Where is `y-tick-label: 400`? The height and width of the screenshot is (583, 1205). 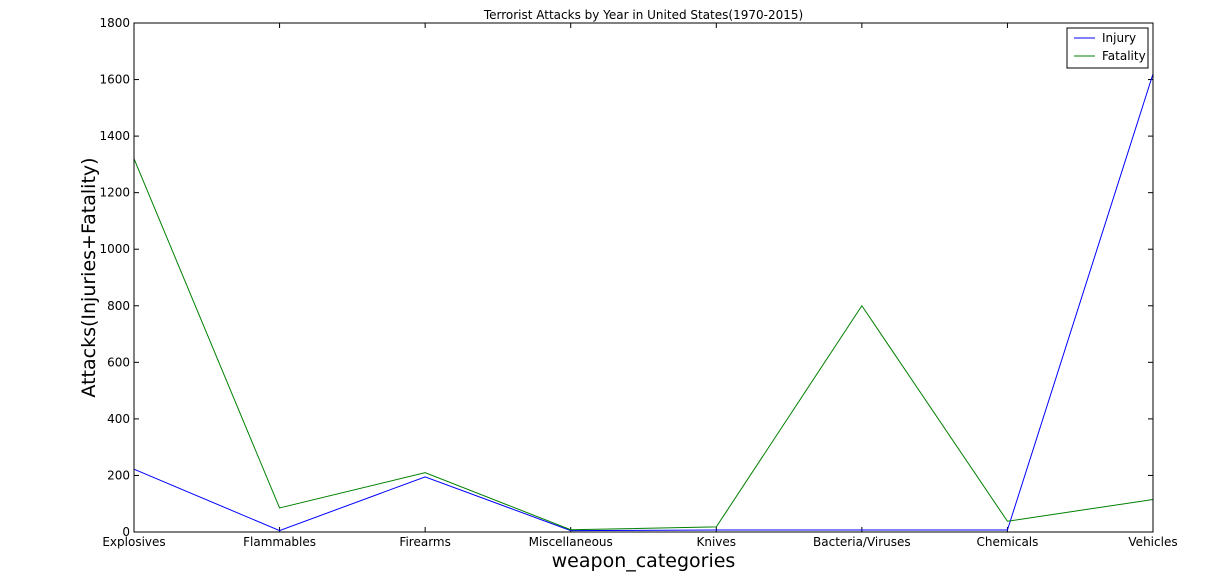 y-tick-label: 400 is located at coordinates (118, 419).